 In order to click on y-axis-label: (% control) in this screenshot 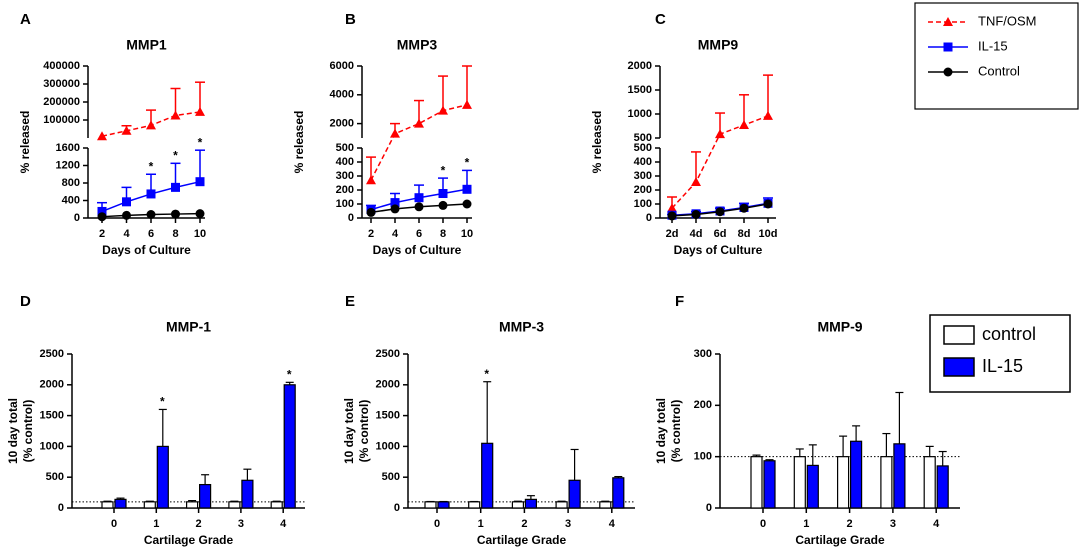, I will do `click(676, 431)`.